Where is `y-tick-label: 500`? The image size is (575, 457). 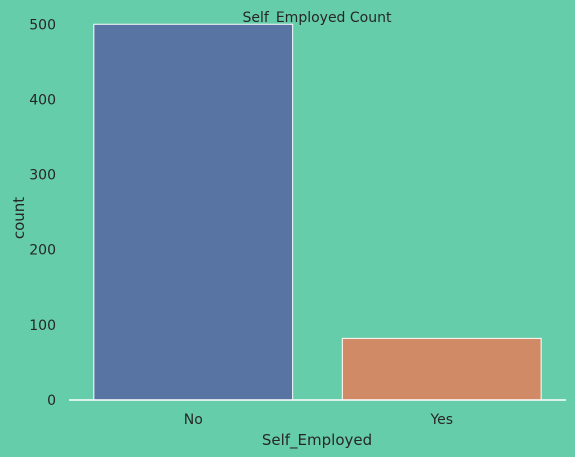
y-tick-label: 500 is located at coordinates (42, 25).